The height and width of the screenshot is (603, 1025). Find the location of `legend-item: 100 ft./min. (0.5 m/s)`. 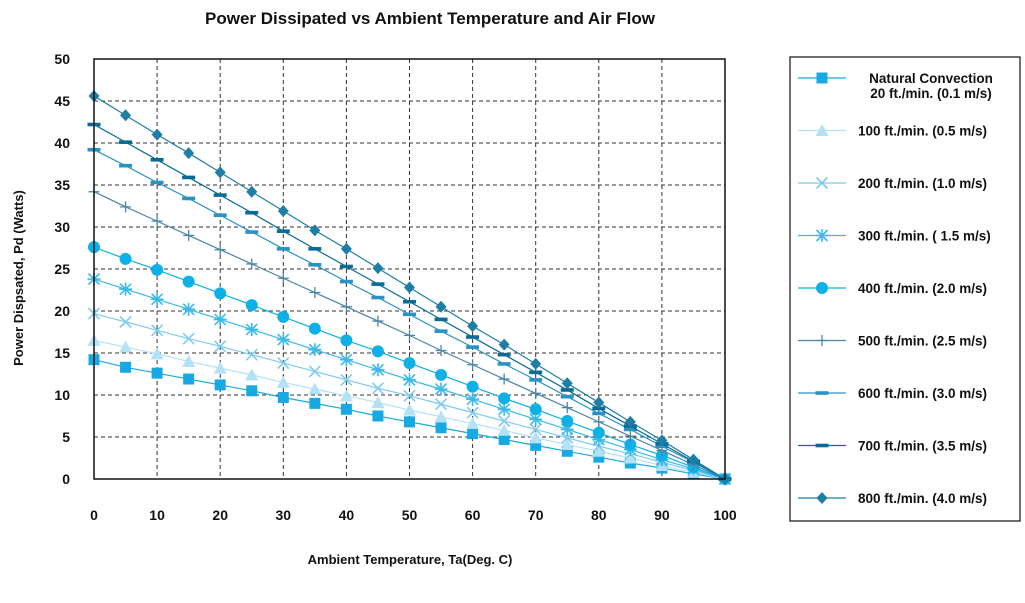

legend-item: 100 ft./min. (0.5 m/s) is located at coordinates (892, 131).